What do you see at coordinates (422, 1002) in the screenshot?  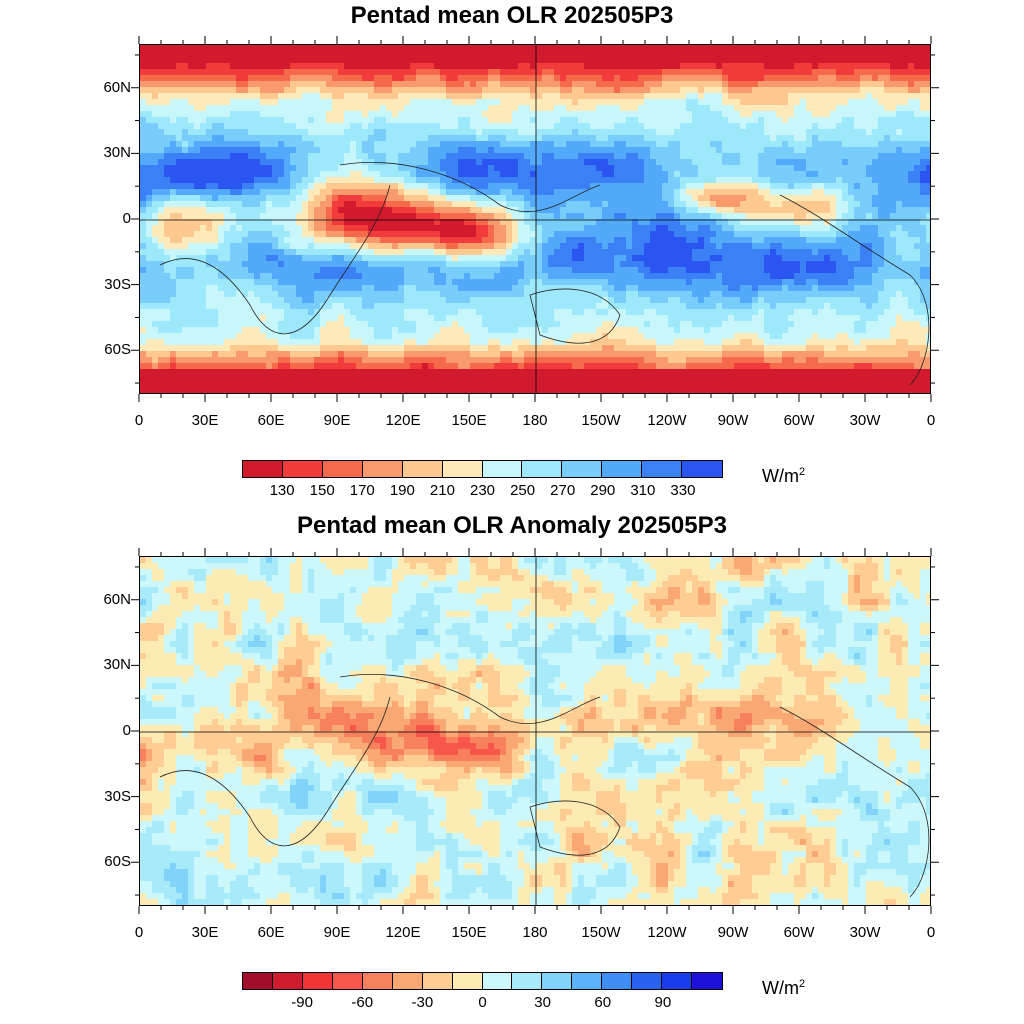 I see `colorbar-tick-label: -30` at bounding box center [422, 1002].